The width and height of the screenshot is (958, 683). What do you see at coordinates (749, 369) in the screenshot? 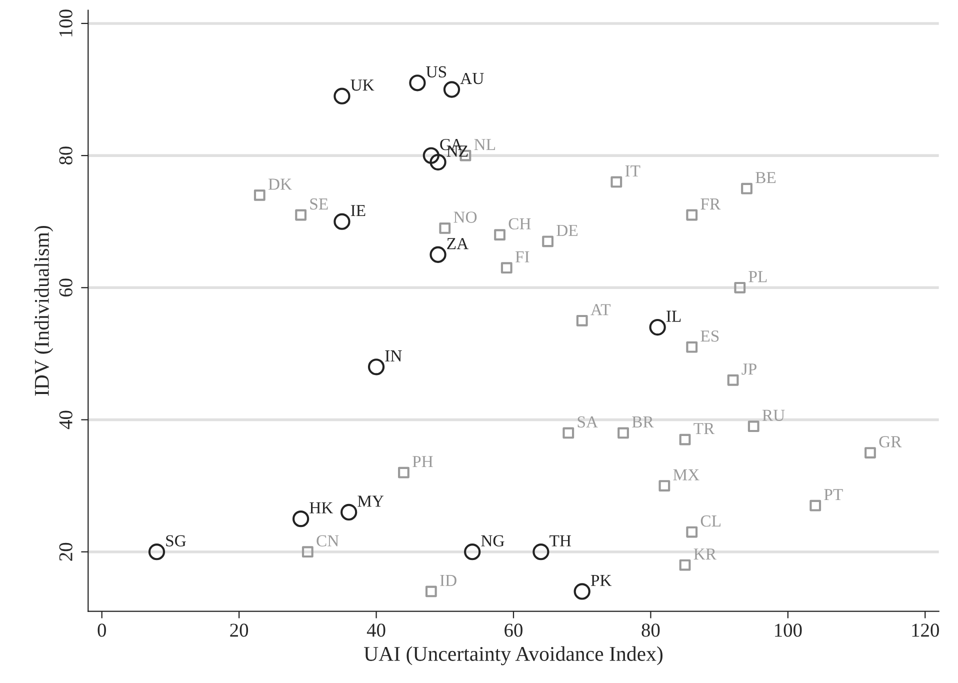
I see `data-label: JP` at bounding box center [749, 369].